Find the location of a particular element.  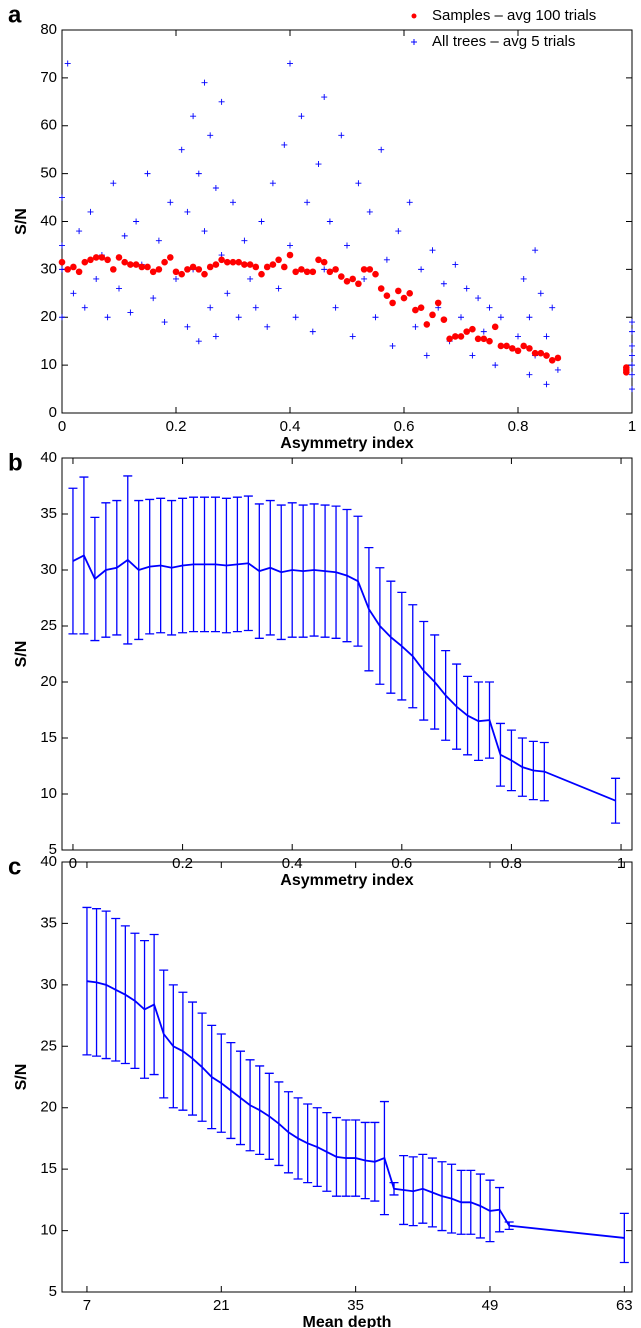

x-tick-label: 7 is located at coordinates (87, 1305).